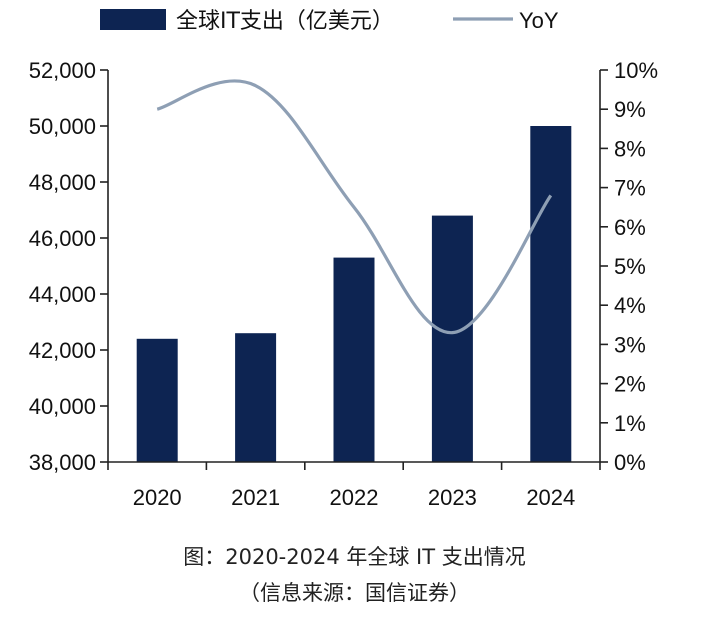 Image resolution: width=709 pixels, height=627 pixels. Describe the element at coordinates (630, 266) in the screenshot. I see `right-tick-label: 5%` at that location.